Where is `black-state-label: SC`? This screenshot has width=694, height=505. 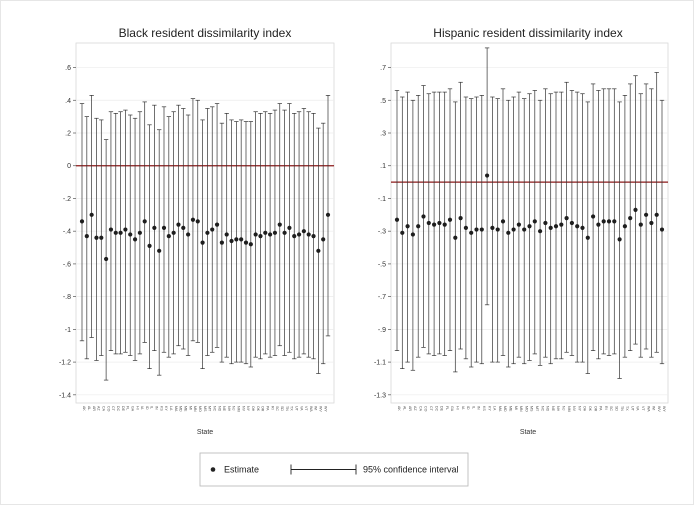 black-state-label: SC is located at coordinates (277, 408).